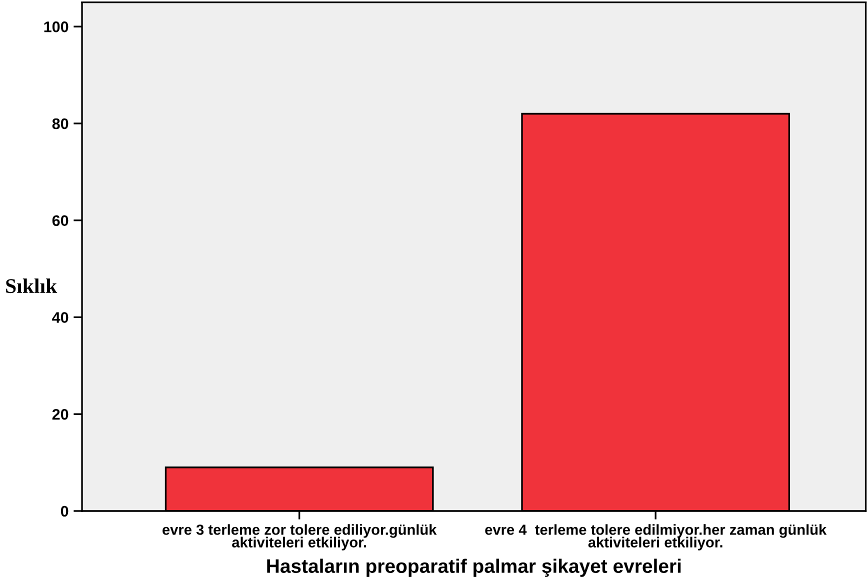 This screenshot has width=867, height=586. What do you see at coordinates (60, 414) in the screenshot?
I see `y-tick-label: 20` at bounding box center [60, 414].